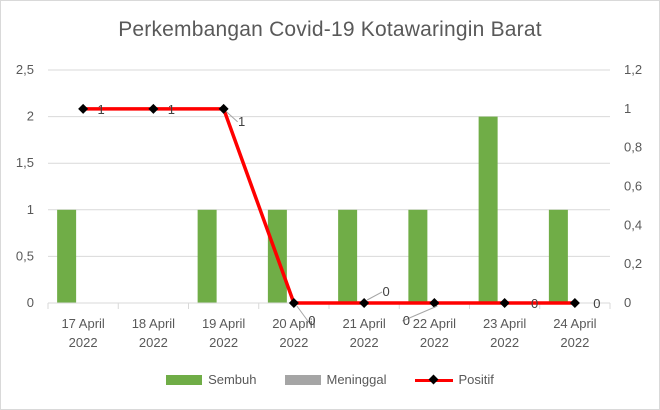  I want to click on y-right-tick-label: 1,2, so click(633, 69).